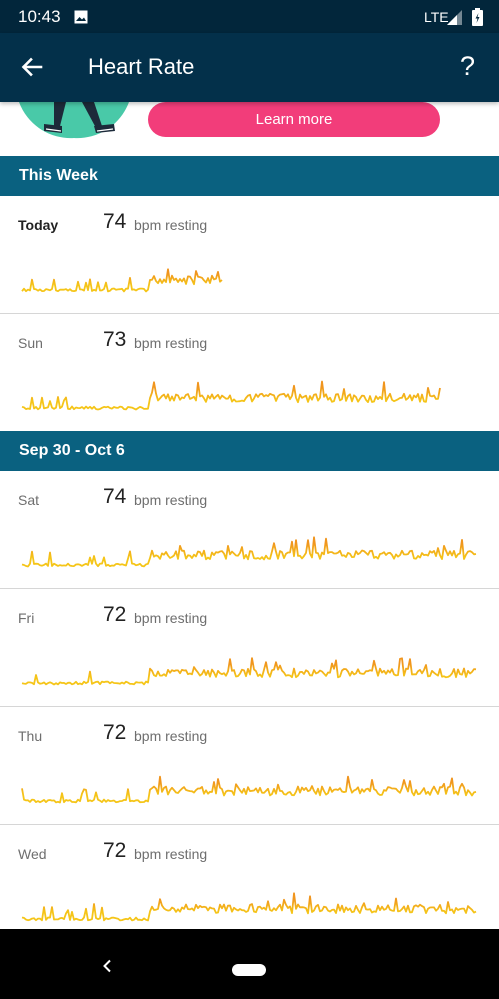  Describe the element at coordinates (29, 500) in the screenshot. I see `day-label: Sat` at that location.